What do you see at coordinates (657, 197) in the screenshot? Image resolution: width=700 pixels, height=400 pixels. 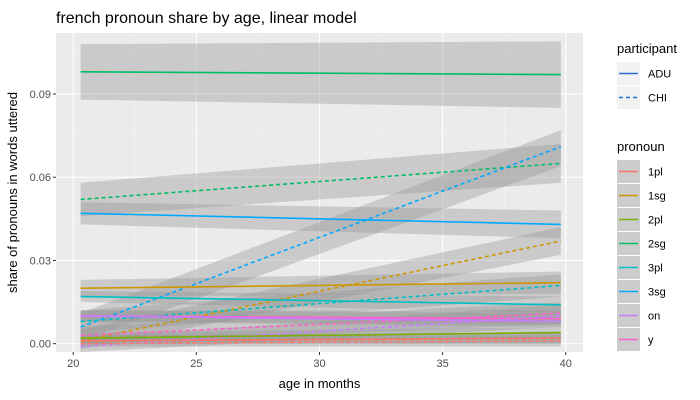 I see `legend-label-1sg: 1sg` at bounding box center [657, 197].